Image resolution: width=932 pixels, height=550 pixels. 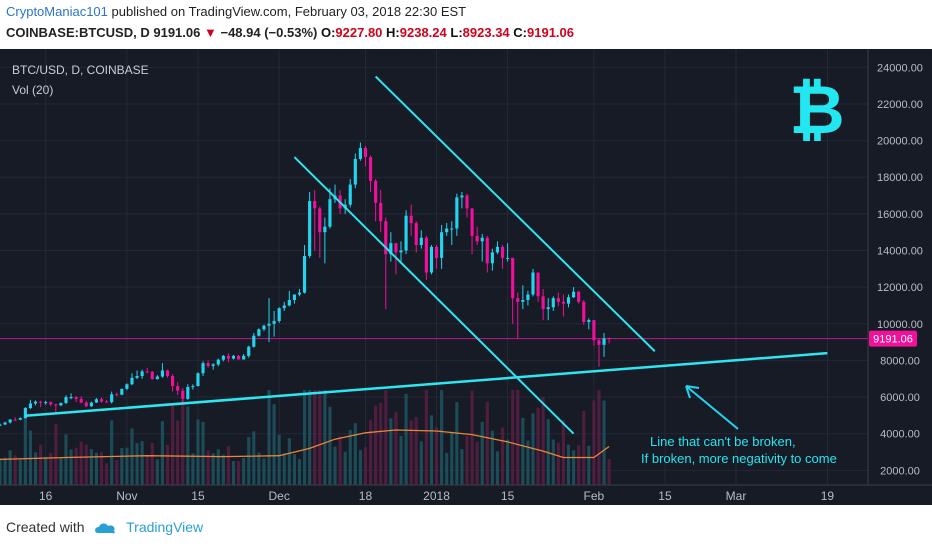 I want to click on tradingview-link: TradingView, so click(x=165, y=527).